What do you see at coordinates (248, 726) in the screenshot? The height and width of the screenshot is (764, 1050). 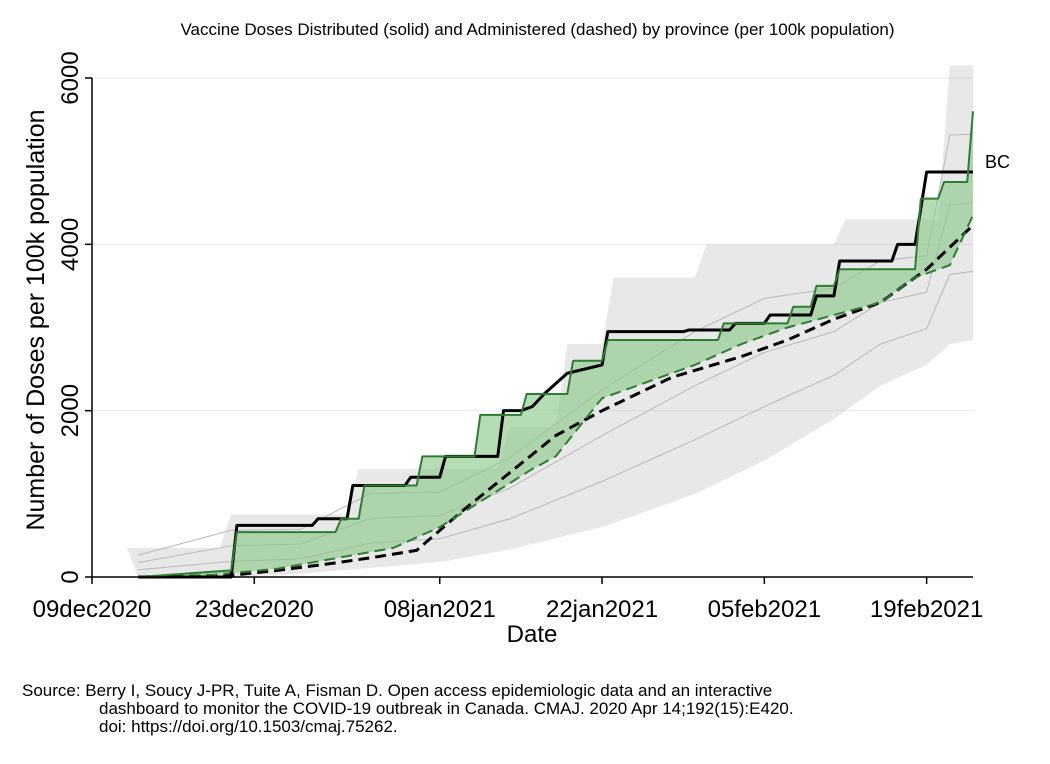 I see `source-line-3: doi: https://doi.org/10.1503/cmaj.75262.` at bounding box center [248, 726].